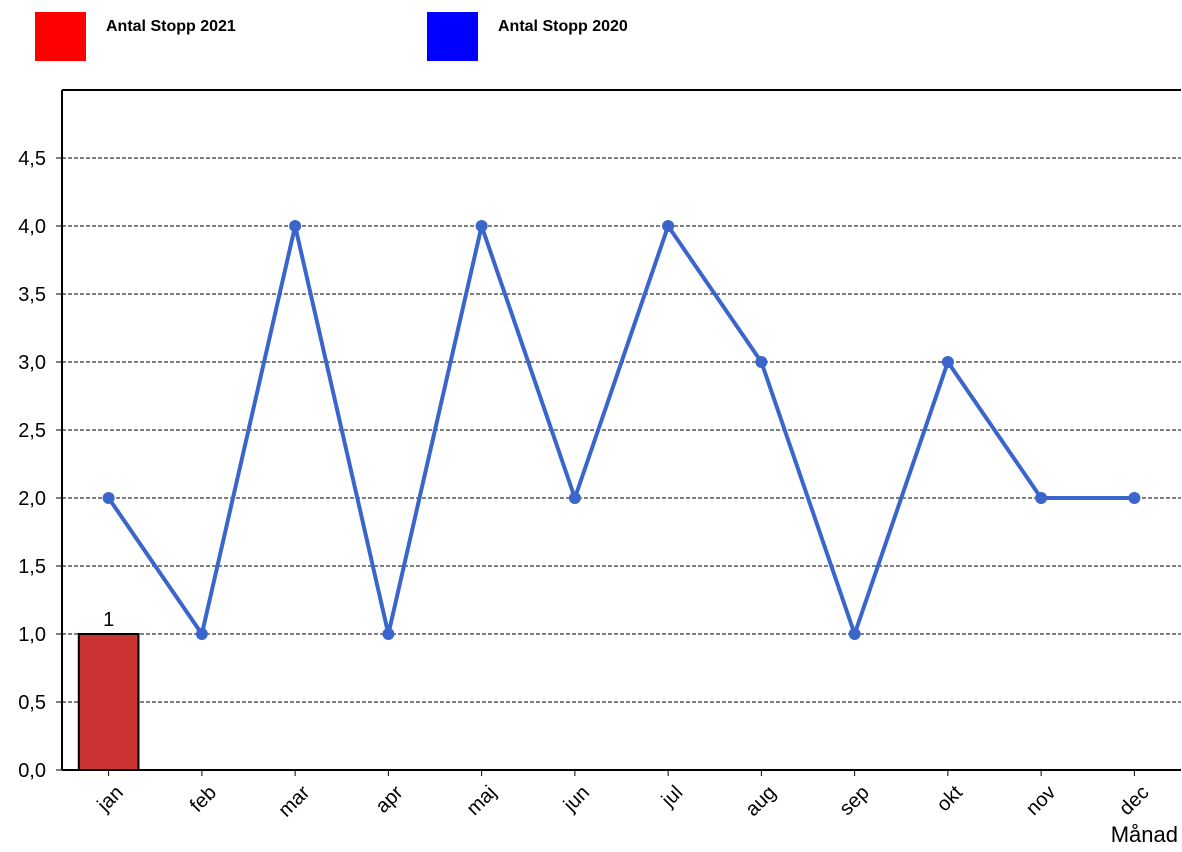  What do you see at coordinates (452, 36) in the screenshot?
I see `legend-swatch-2020` at bounding box center [452, 36].